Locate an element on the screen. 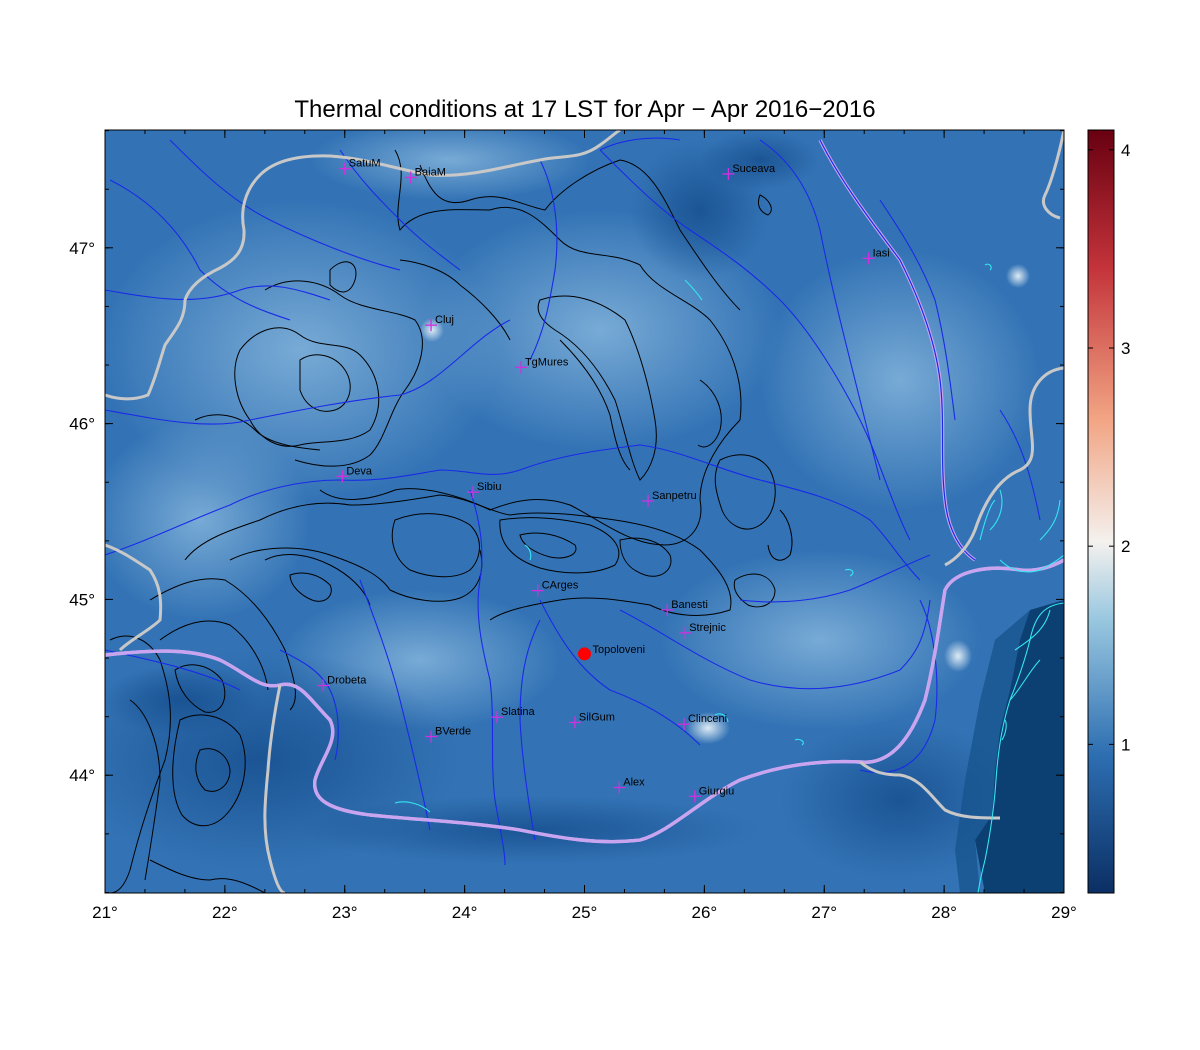 This screenshot has height=1050, width=1200. colorbar-ticks: 1 2 3 4 is located at coordinates (1109, 447).